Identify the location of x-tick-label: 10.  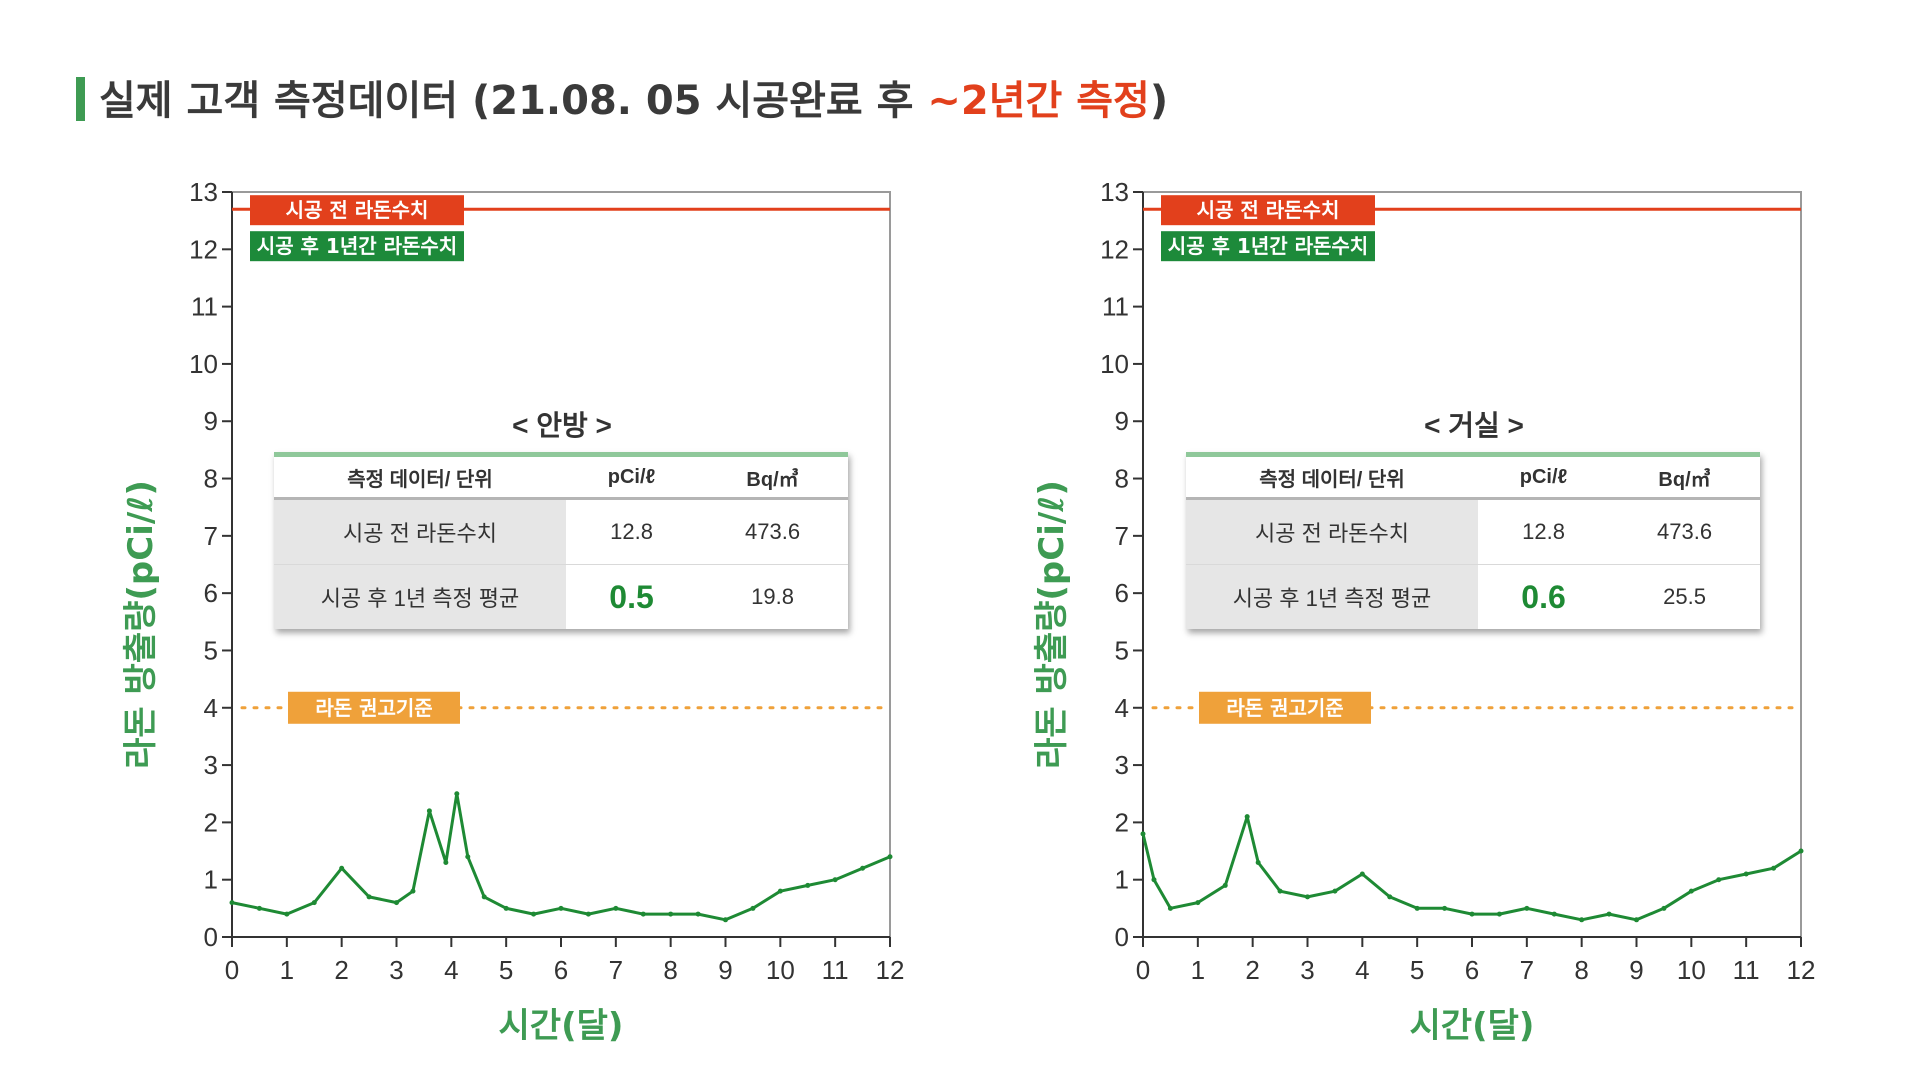
(1691, 970).